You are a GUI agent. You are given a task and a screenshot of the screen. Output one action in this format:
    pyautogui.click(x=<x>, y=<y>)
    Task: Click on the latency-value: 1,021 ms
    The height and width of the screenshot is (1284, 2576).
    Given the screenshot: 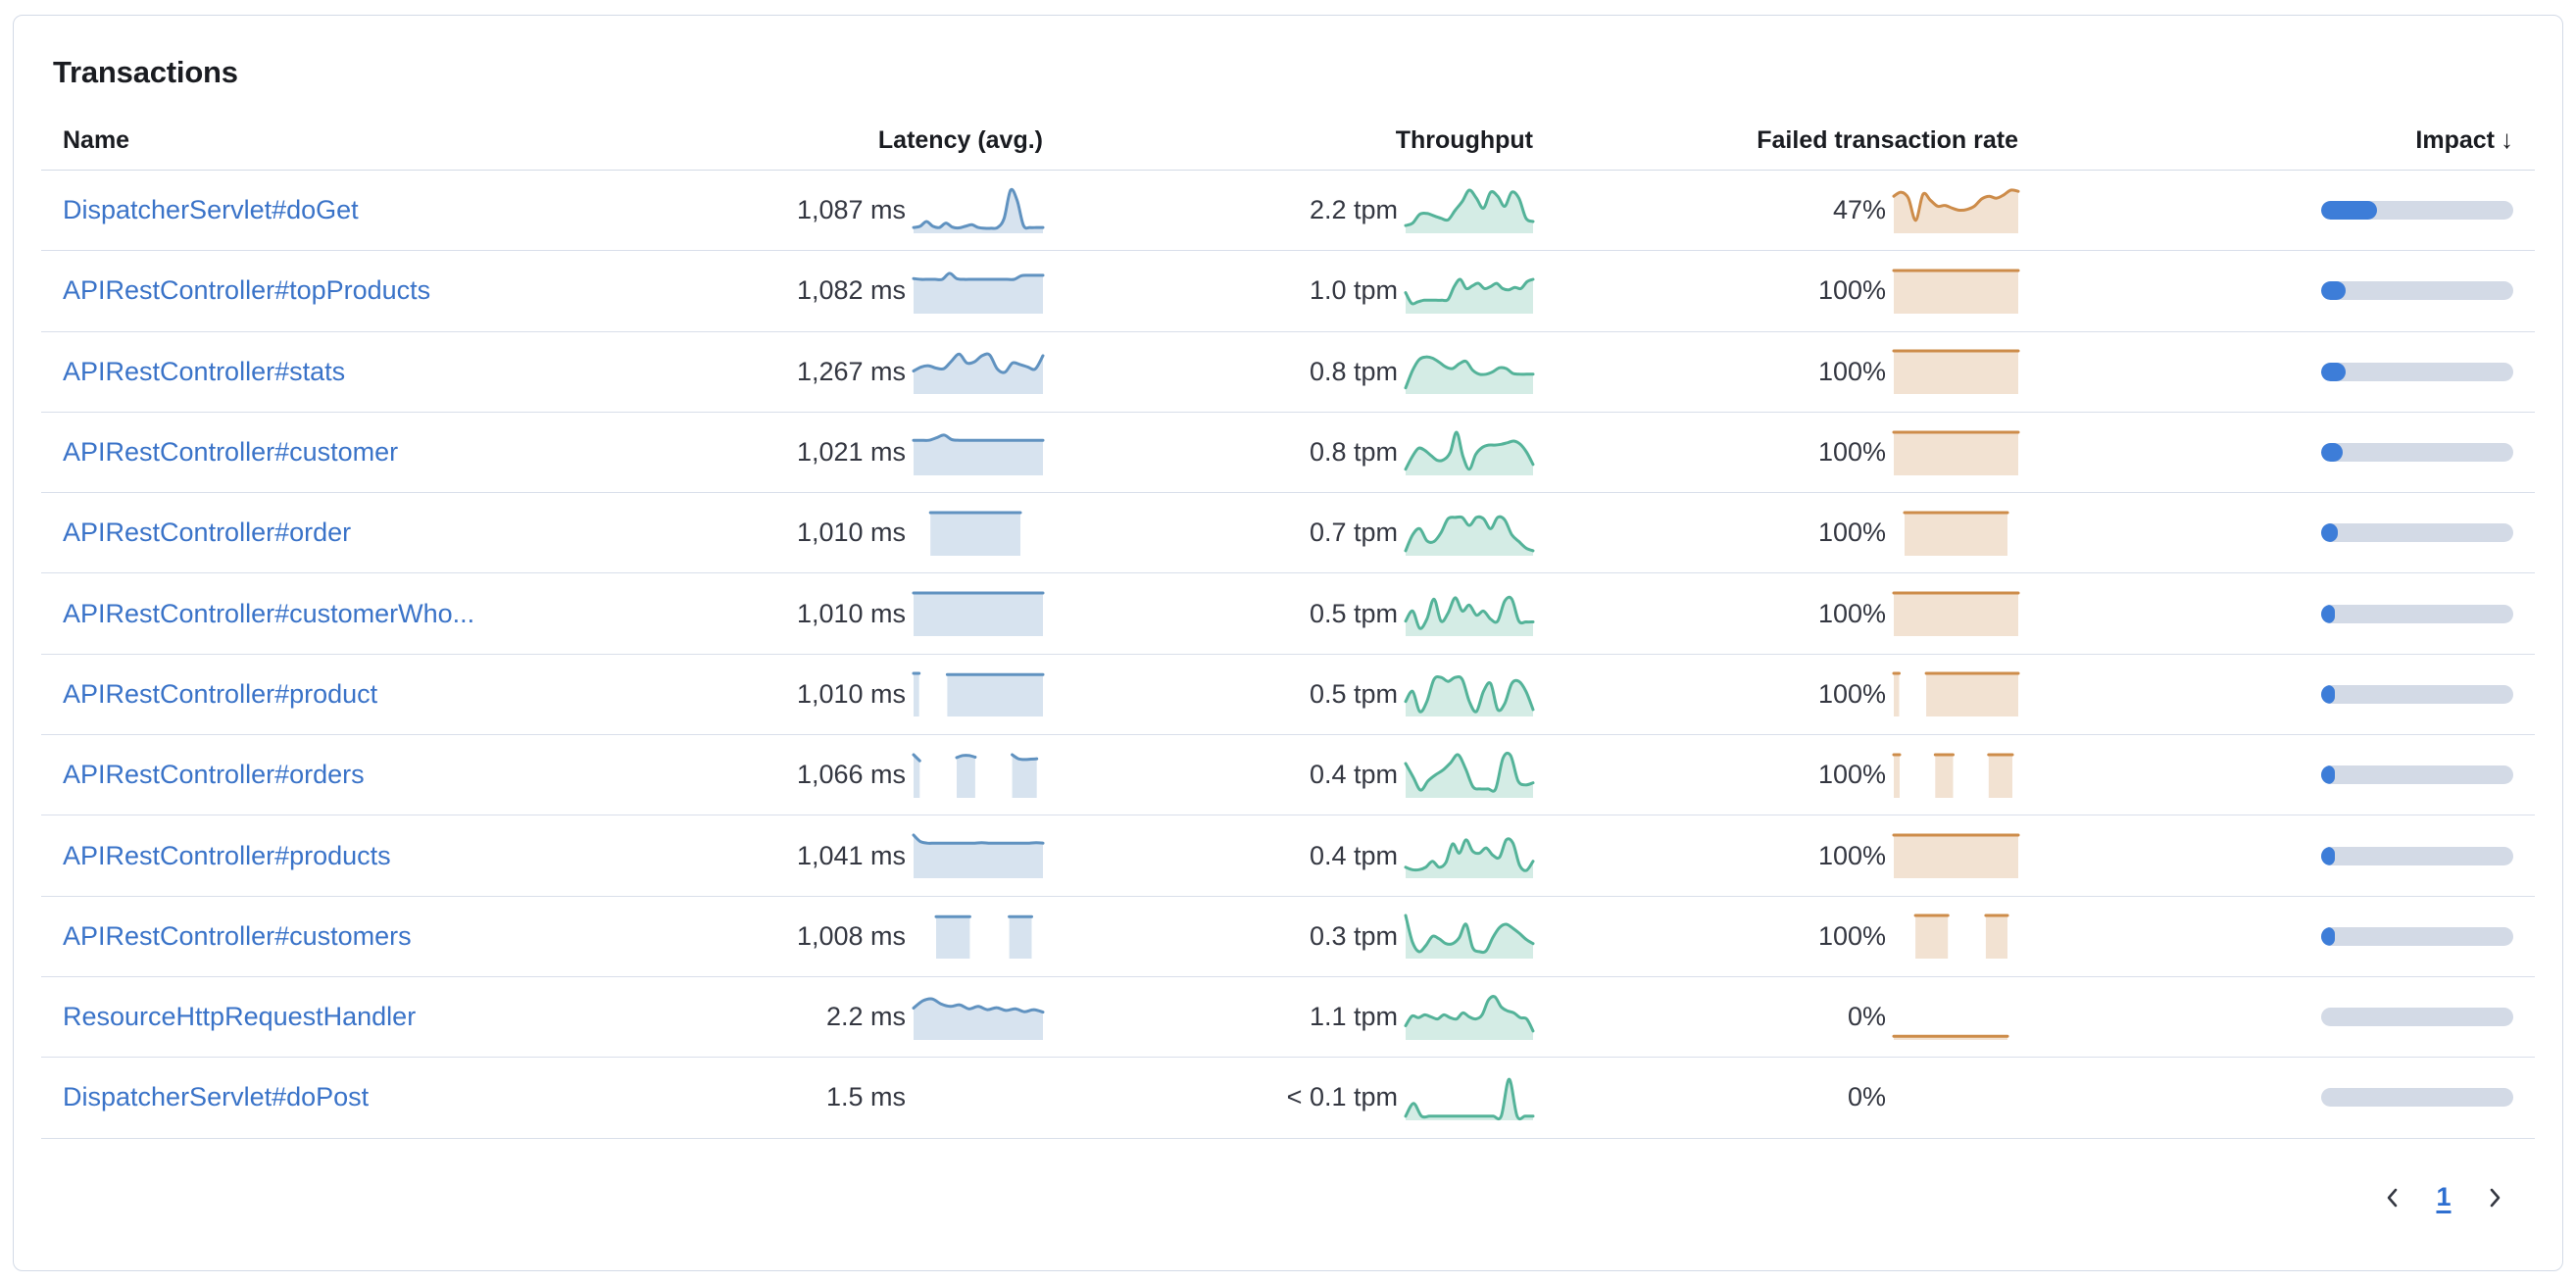 What is the action you would take?
    pyautogui.click(x=851, y=452)
    